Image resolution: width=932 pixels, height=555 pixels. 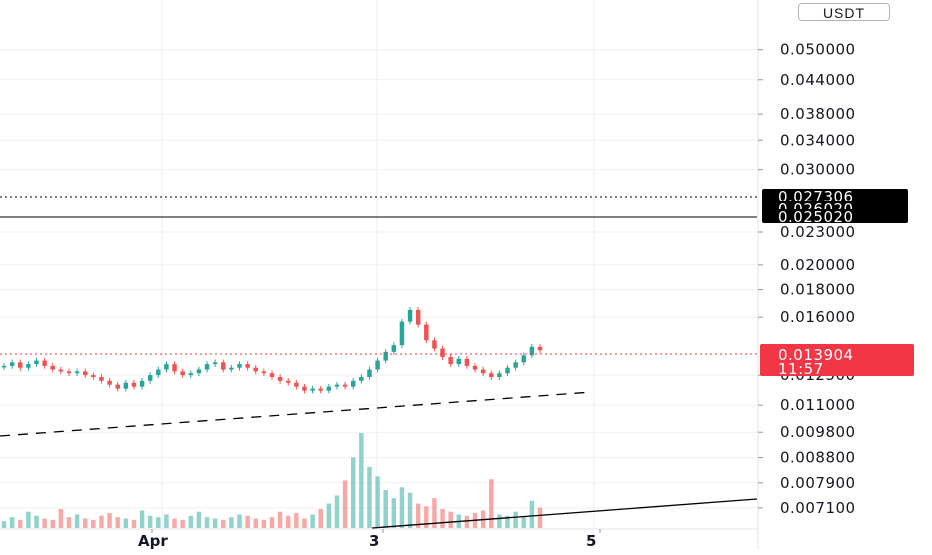 What do you see at coordinates (818, 170) in the screenshot?
I see `price-tick-label: 0.030000` at bounding box center [818, 170].